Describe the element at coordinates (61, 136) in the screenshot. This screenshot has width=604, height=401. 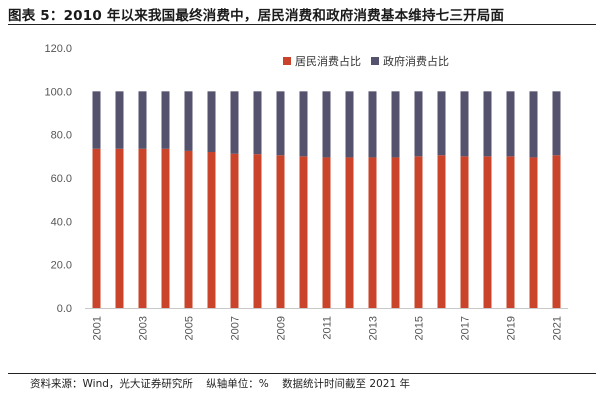
I see `y-tick-label: 80.0` at that location.